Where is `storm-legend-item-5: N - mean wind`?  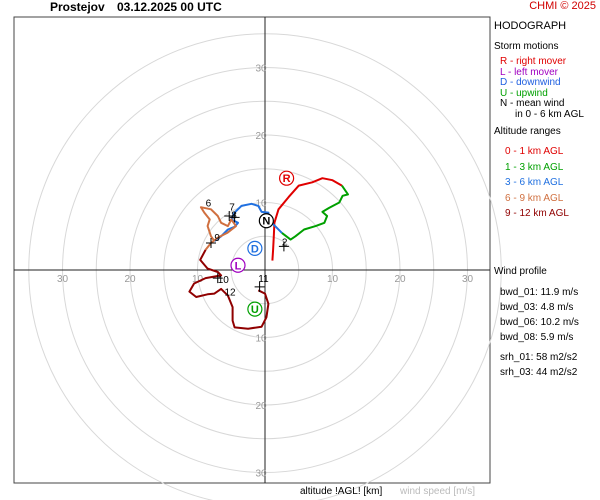 storm-legend-item-5: N - mean wind is located at coordinates (532, 103).